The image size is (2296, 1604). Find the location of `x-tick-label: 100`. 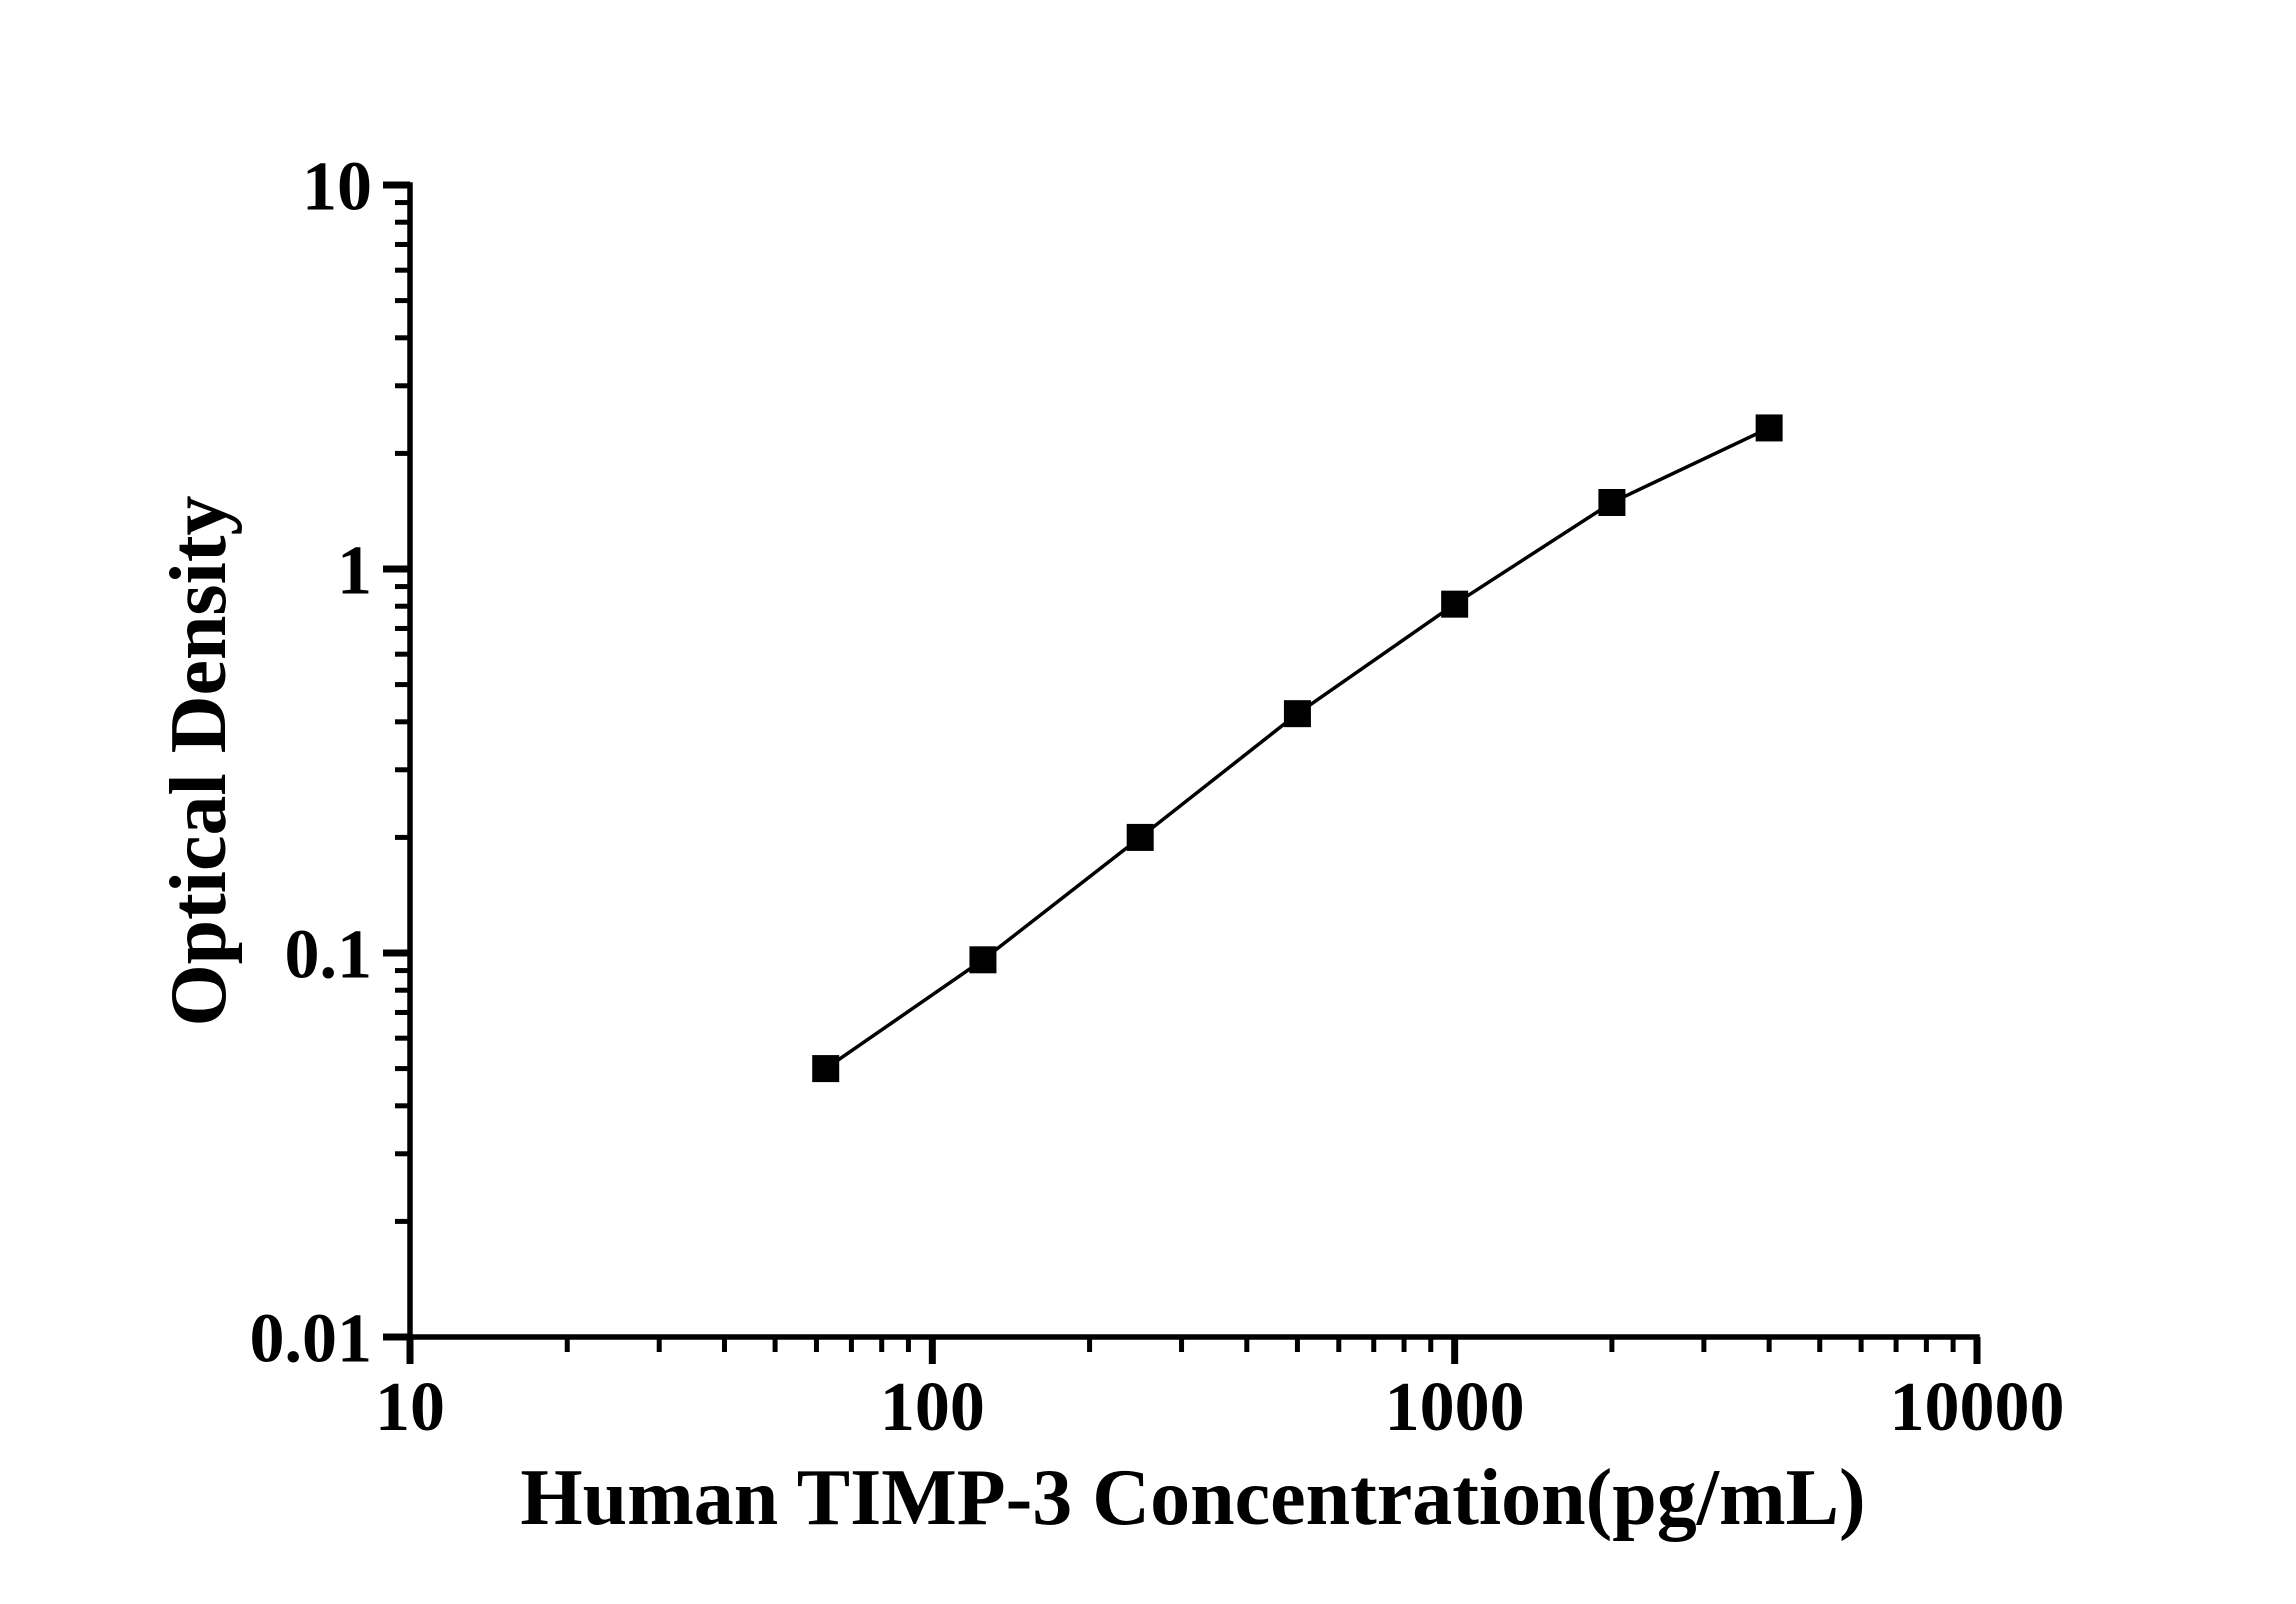

x-tick-label: 100 is located at coordinates (932, 1407).